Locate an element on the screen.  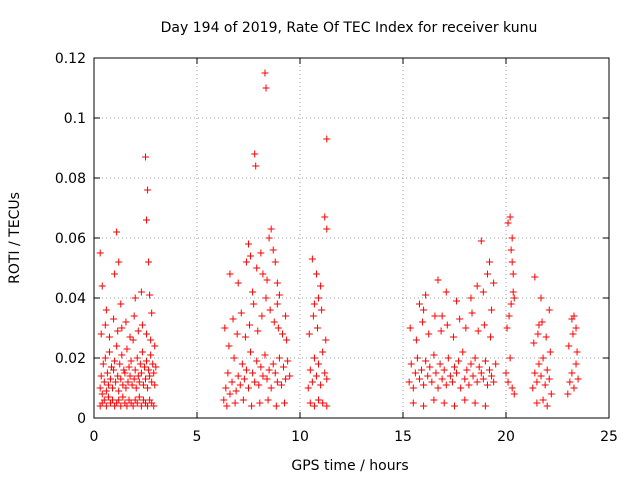
y-tick-label: 0.04 is located at coordinates (70, 299).